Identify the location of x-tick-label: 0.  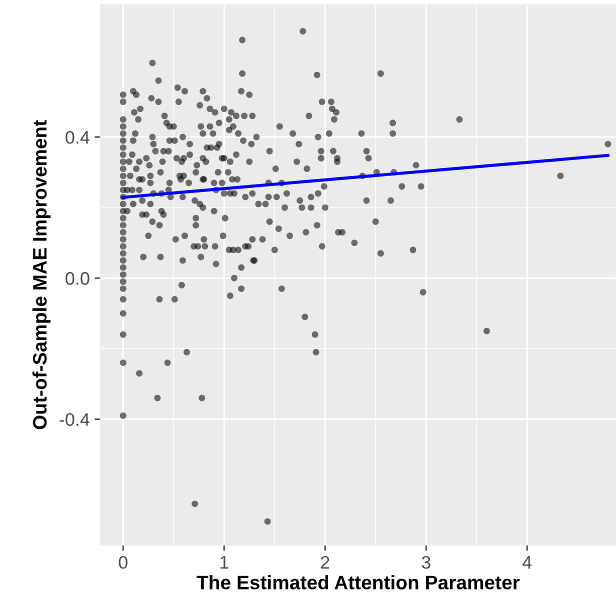
(123, 562).